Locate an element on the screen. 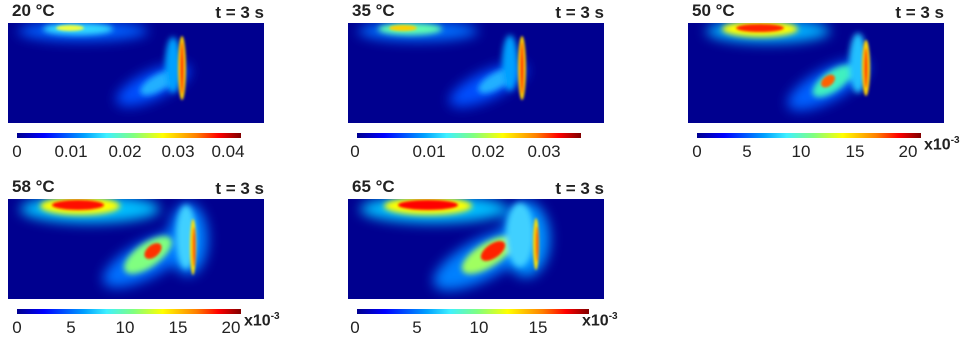  panel-50c: 50 °C t = 3 s 0 5 10 15 20 x10-3 is located at coordinates (828, 85).